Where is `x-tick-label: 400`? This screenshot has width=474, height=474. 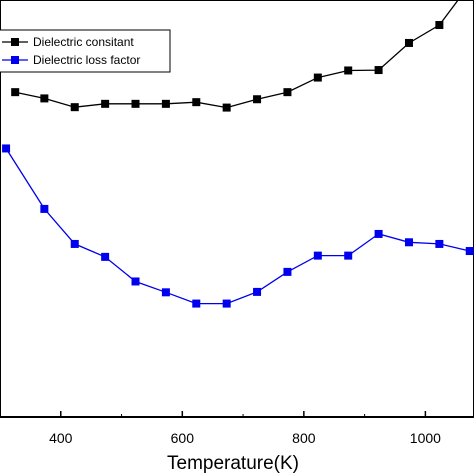 x-tick-label: 400 is located at coordinates (61, 438).